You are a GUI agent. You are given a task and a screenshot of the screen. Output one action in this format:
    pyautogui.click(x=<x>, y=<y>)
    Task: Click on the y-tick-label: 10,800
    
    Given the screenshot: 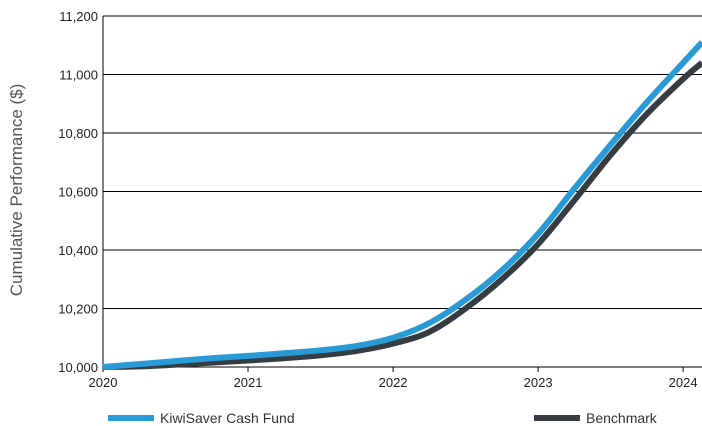 What is the action you would take?
    pyautogui.click(x=78, y=133)
    